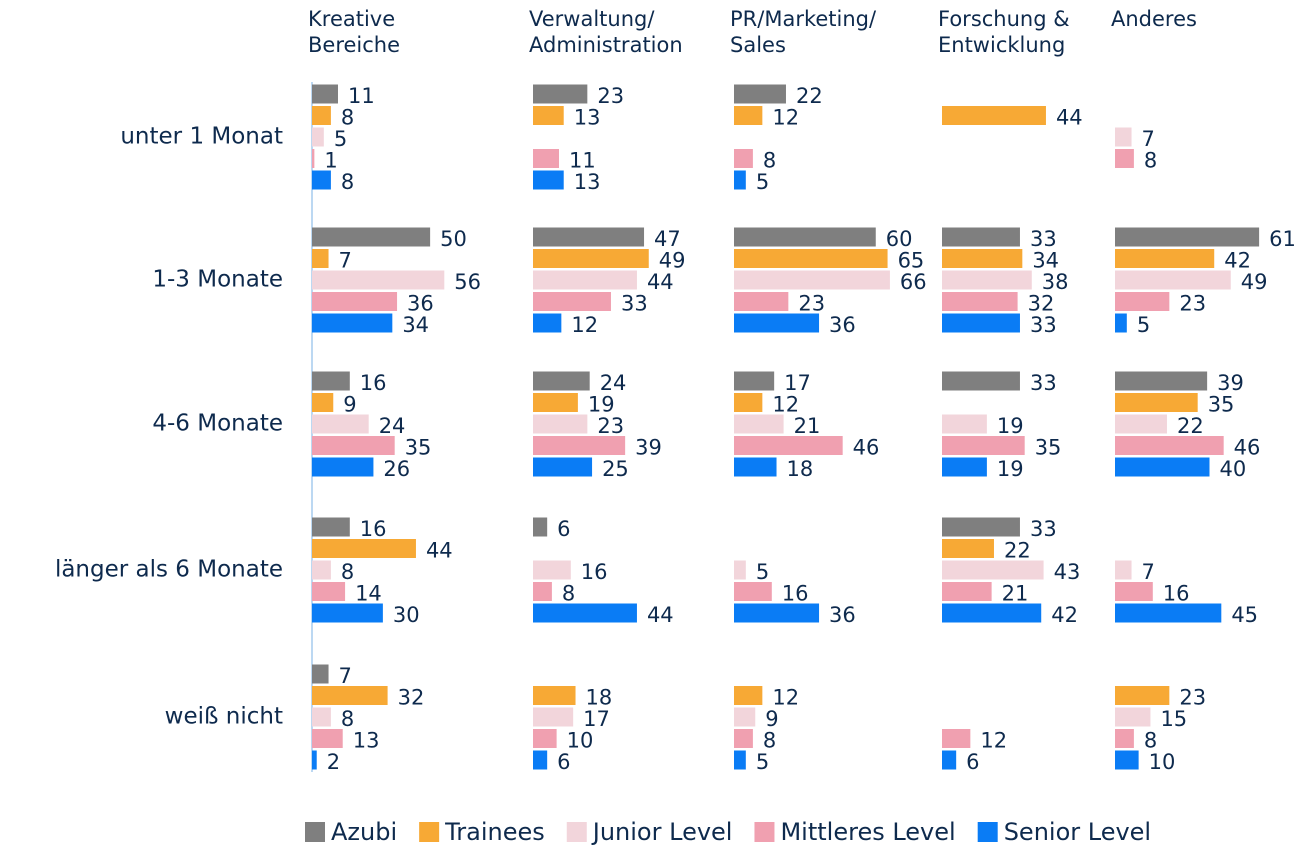 The image size is (1301, 849). What do you see at coordinates (913, 282) in the screenshot?
I see `value-label: 66` at bounding box center [913, 282].